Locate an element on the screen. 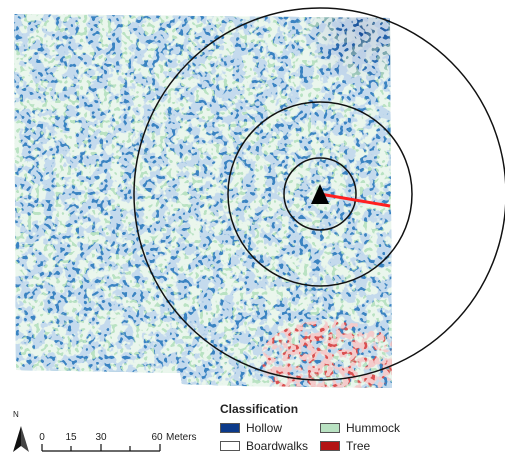 The width and height of the screenshot is (505, 458). scale-tick-30: 30 is located at coordinates (101, 437).